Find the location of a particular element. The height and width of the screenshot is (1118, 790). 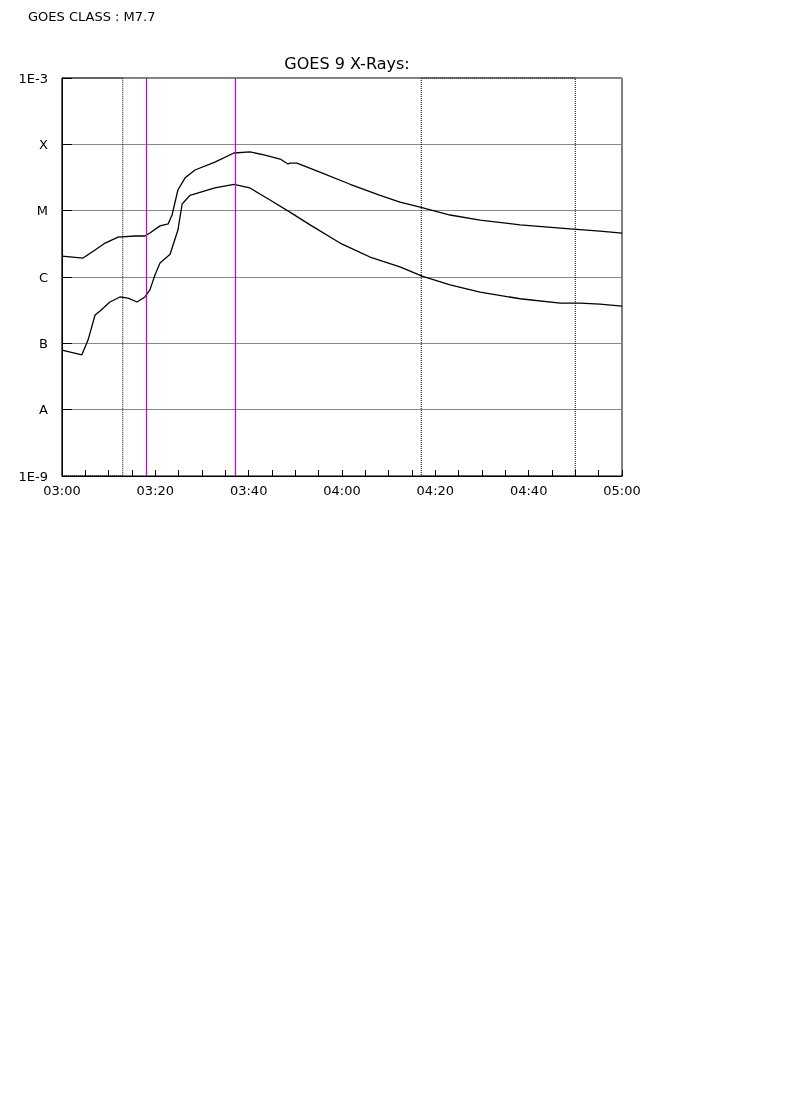

y-tick-label: 1E-3 is located at coordinates (33, 78).